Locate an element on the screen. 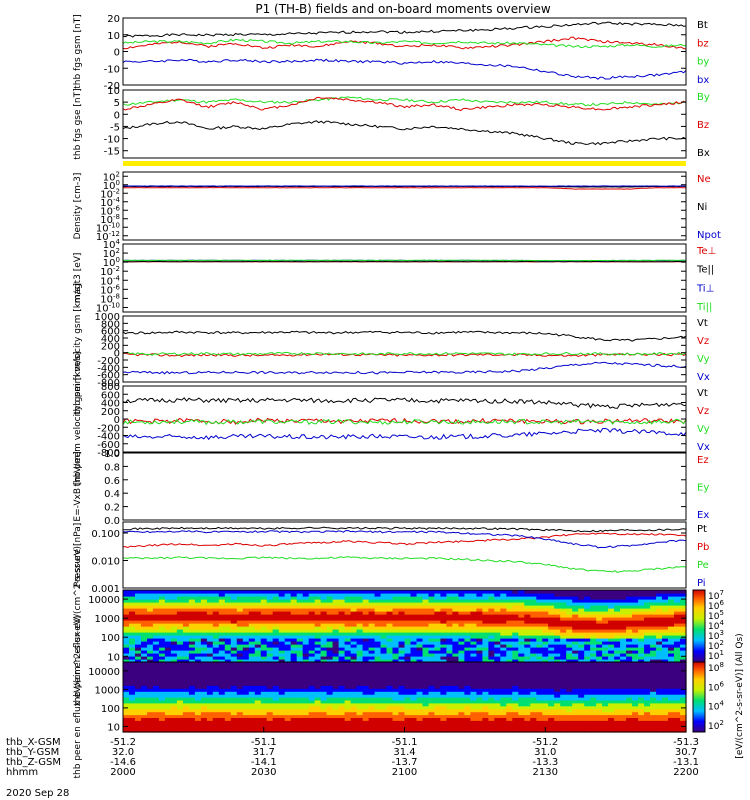 This screenshot has width=750, height=800. y-tick-label: -5 is located at coordinates (115, 127).